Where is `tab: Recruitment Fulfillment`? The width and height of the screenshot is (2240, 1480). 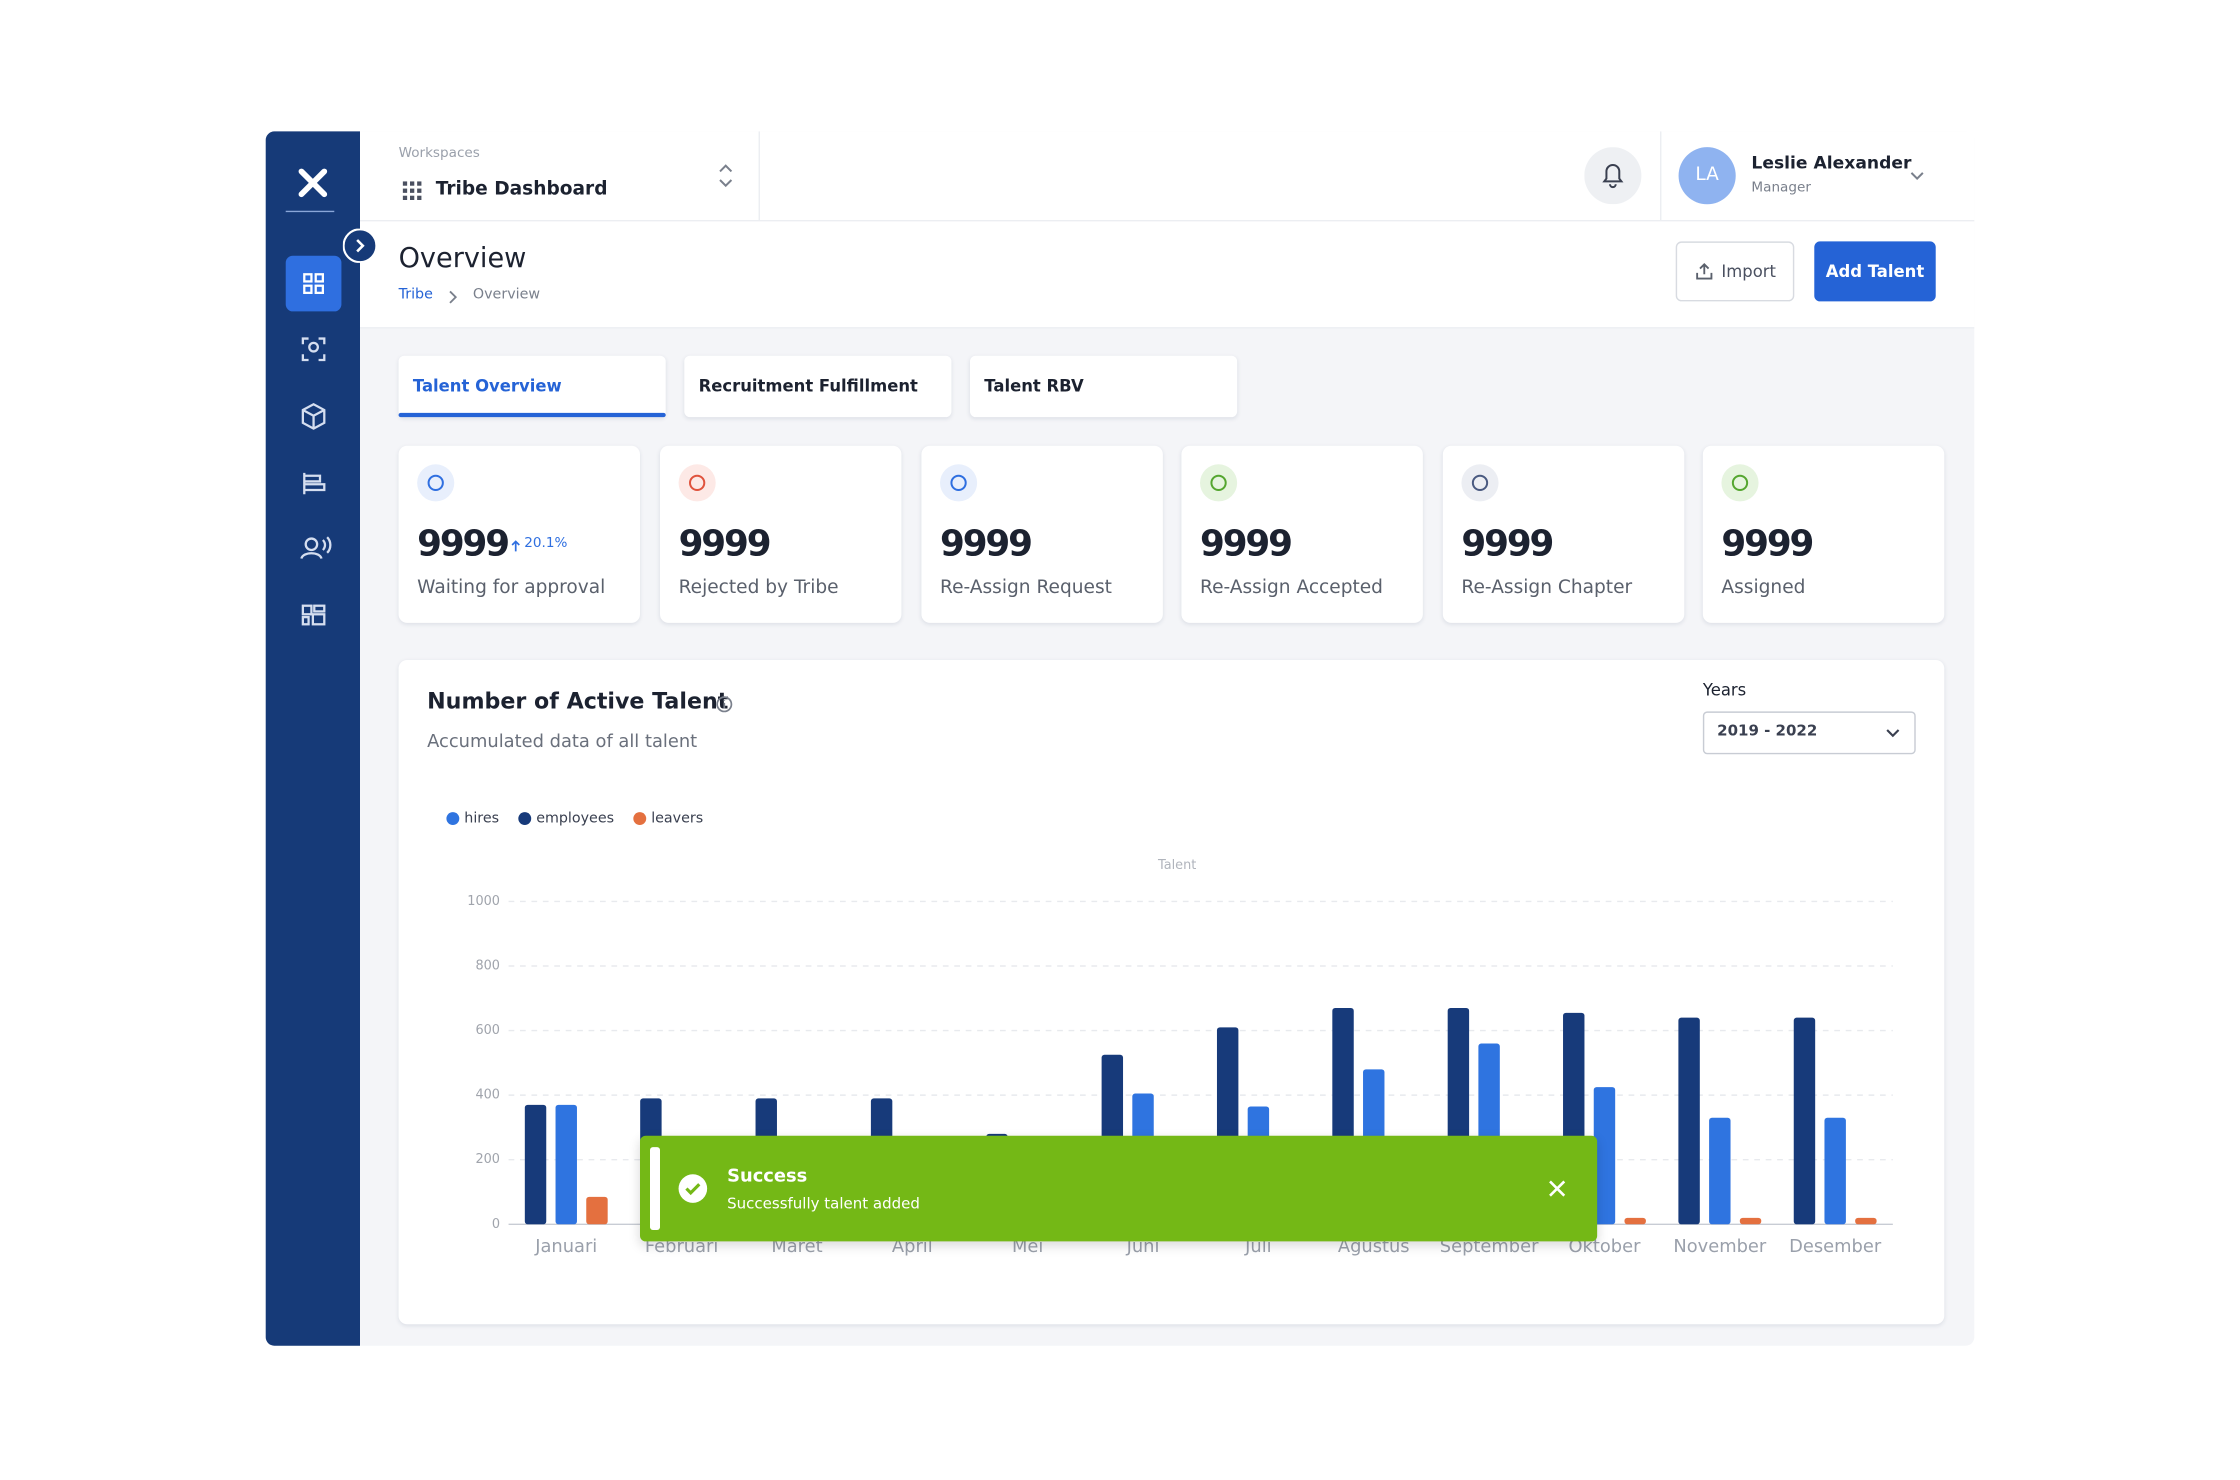 tab: Recruitment Fulfillment is located at coordinates (818, 386).